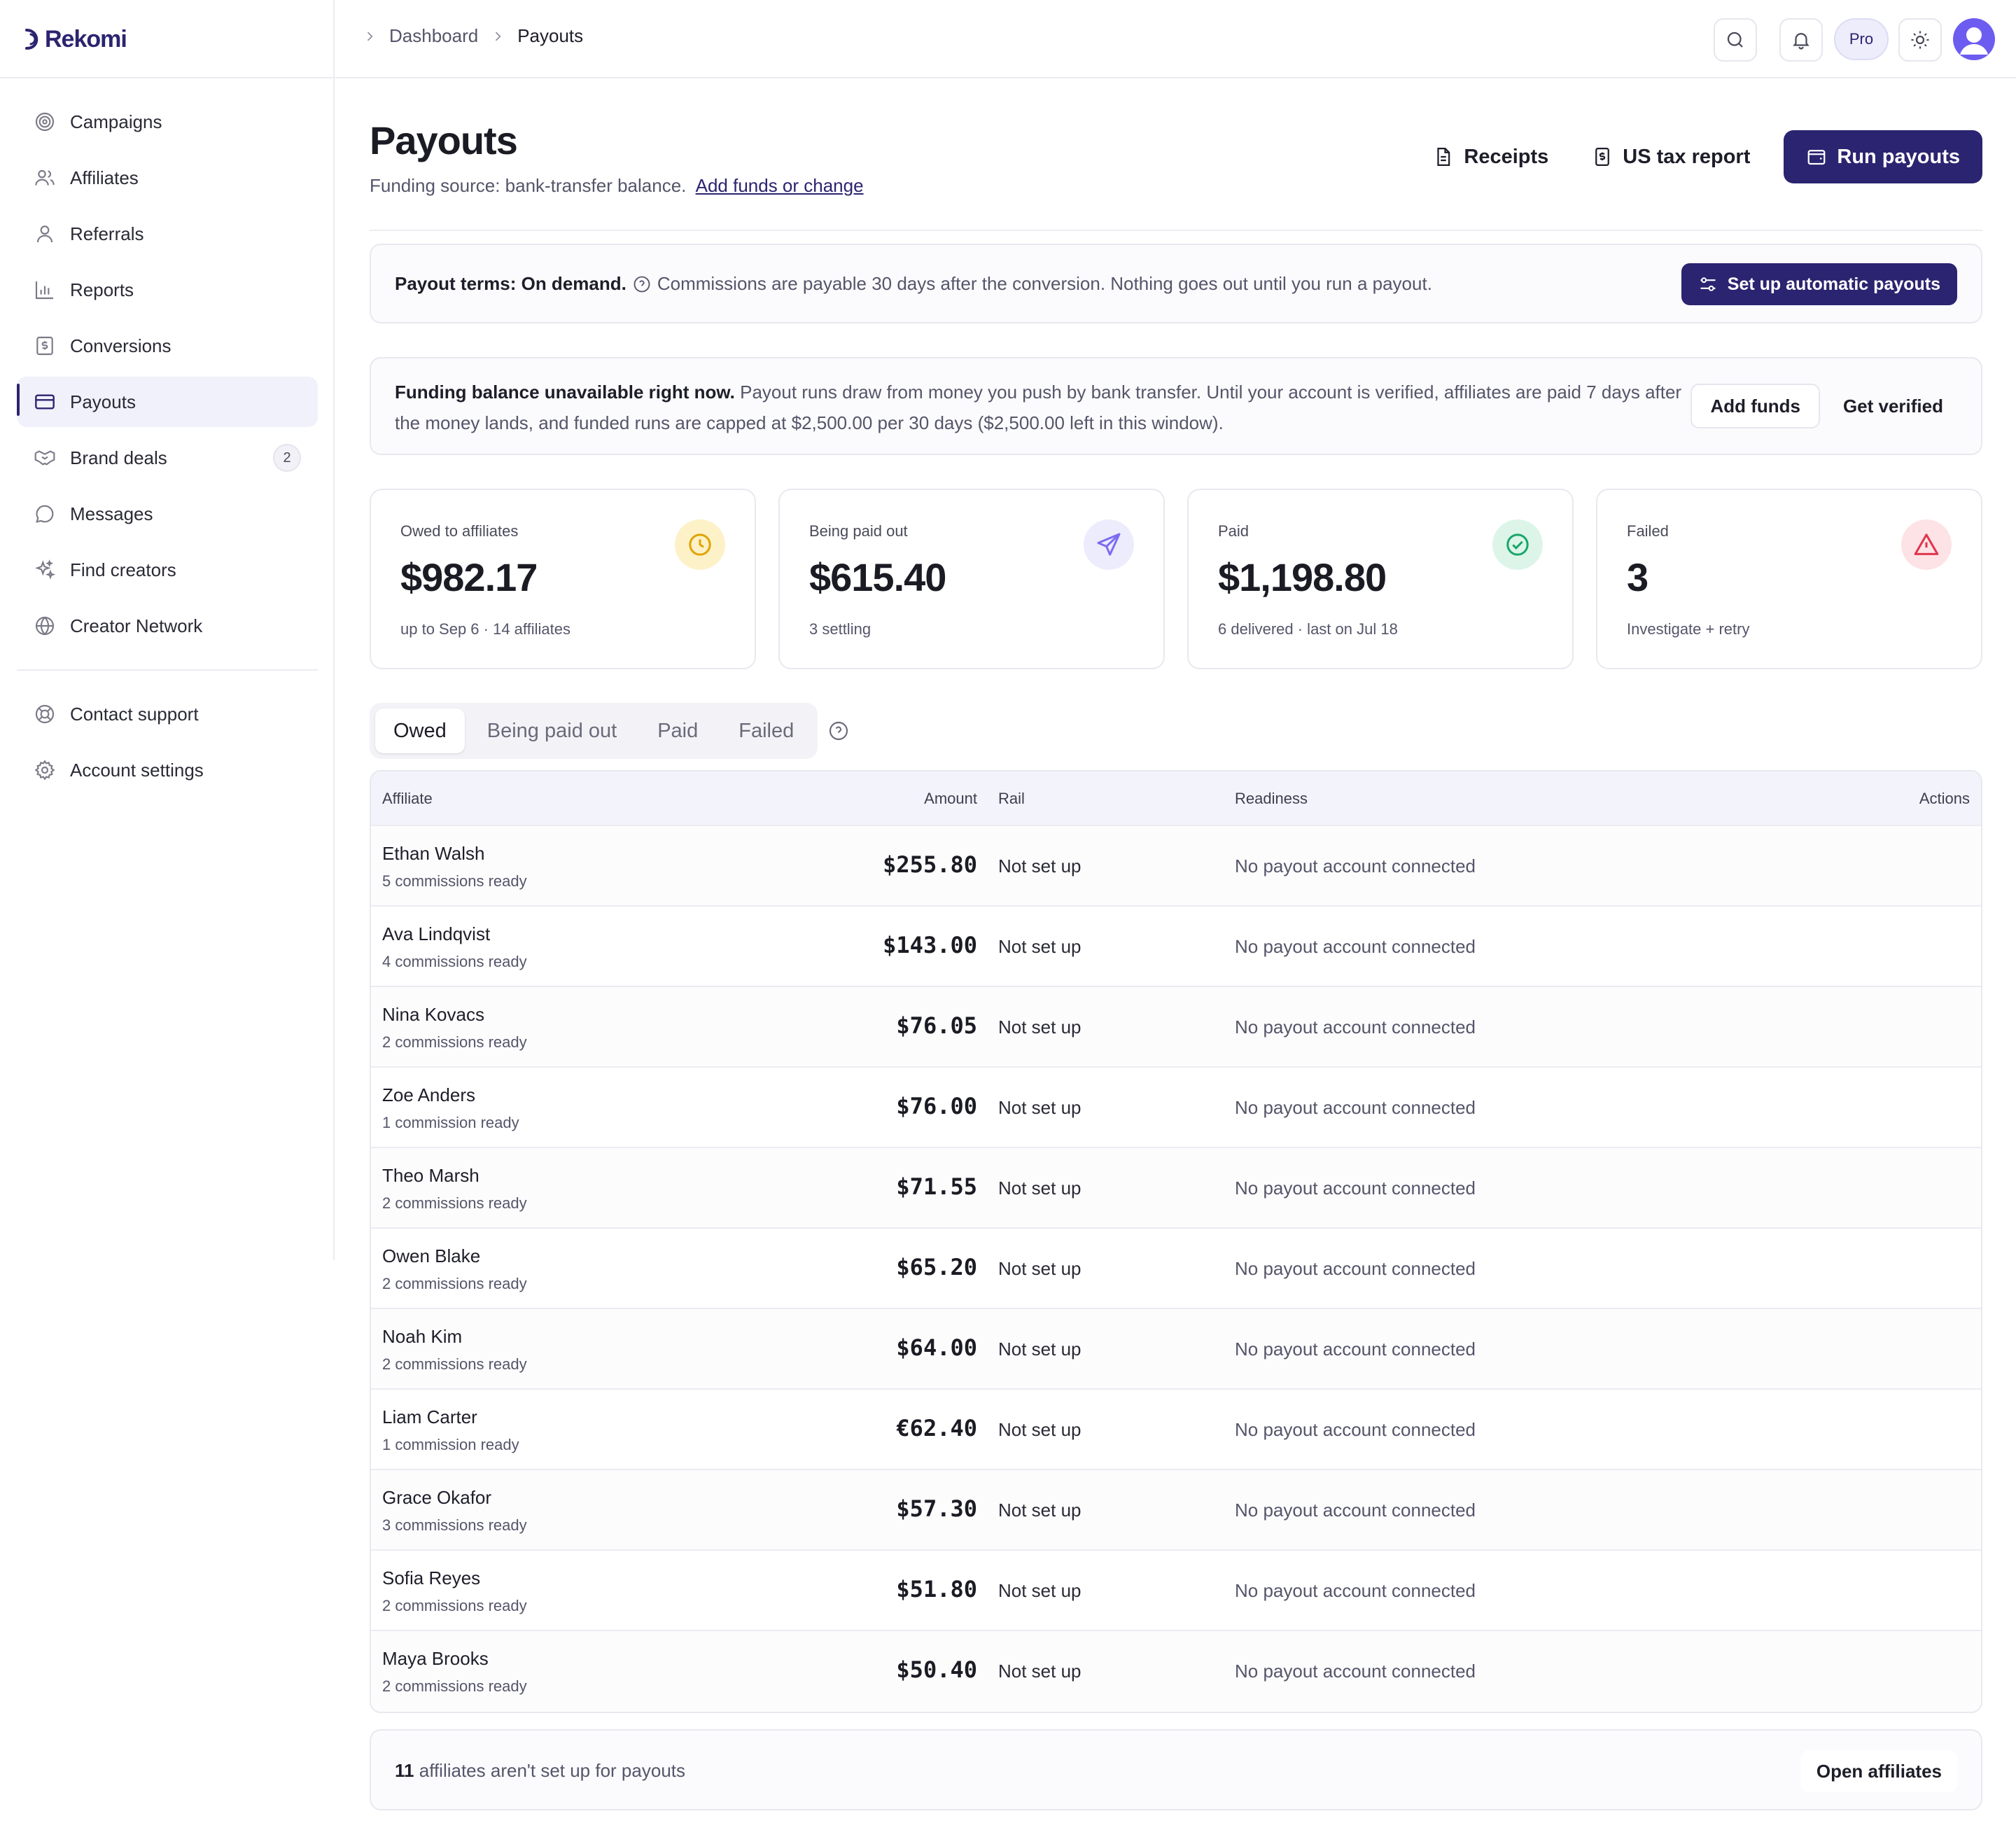  I want to click on sidebar-item-brand-deals: Brand deals 2, so click(167, 458).